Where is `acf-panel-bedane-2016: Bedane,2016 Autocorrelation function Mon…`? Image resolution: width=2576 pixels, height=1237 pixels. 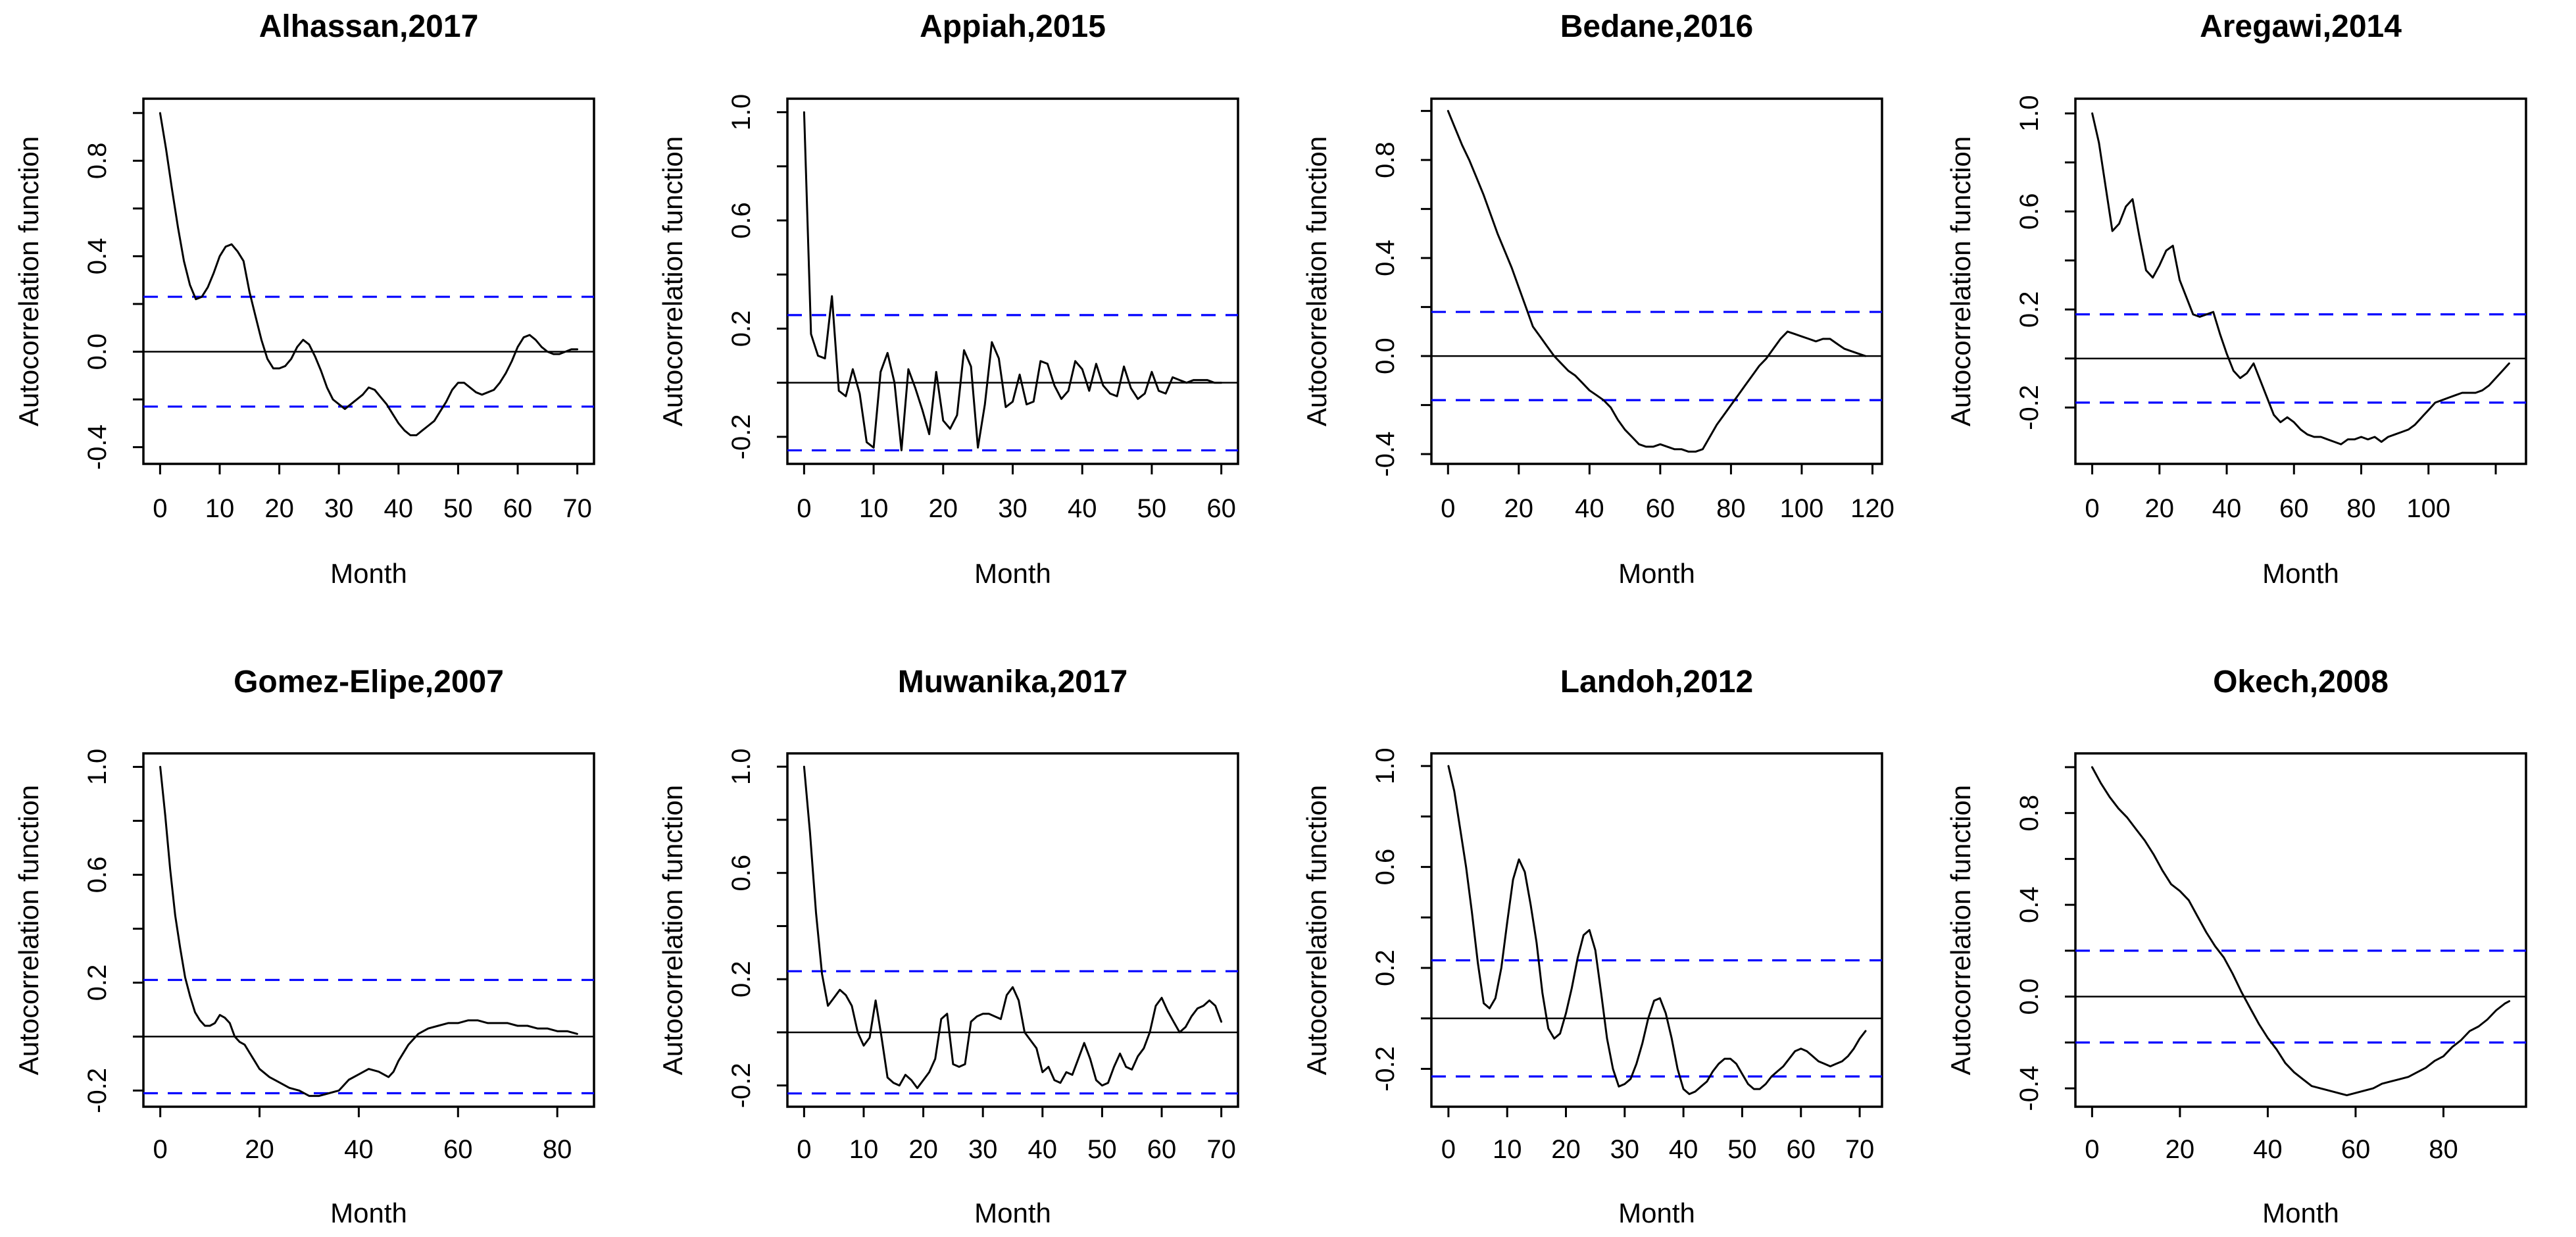
acf-panel-bedane-2016: Bedane,2016 Autocorrelation function Mon… is located at coordinates (1610, 309).